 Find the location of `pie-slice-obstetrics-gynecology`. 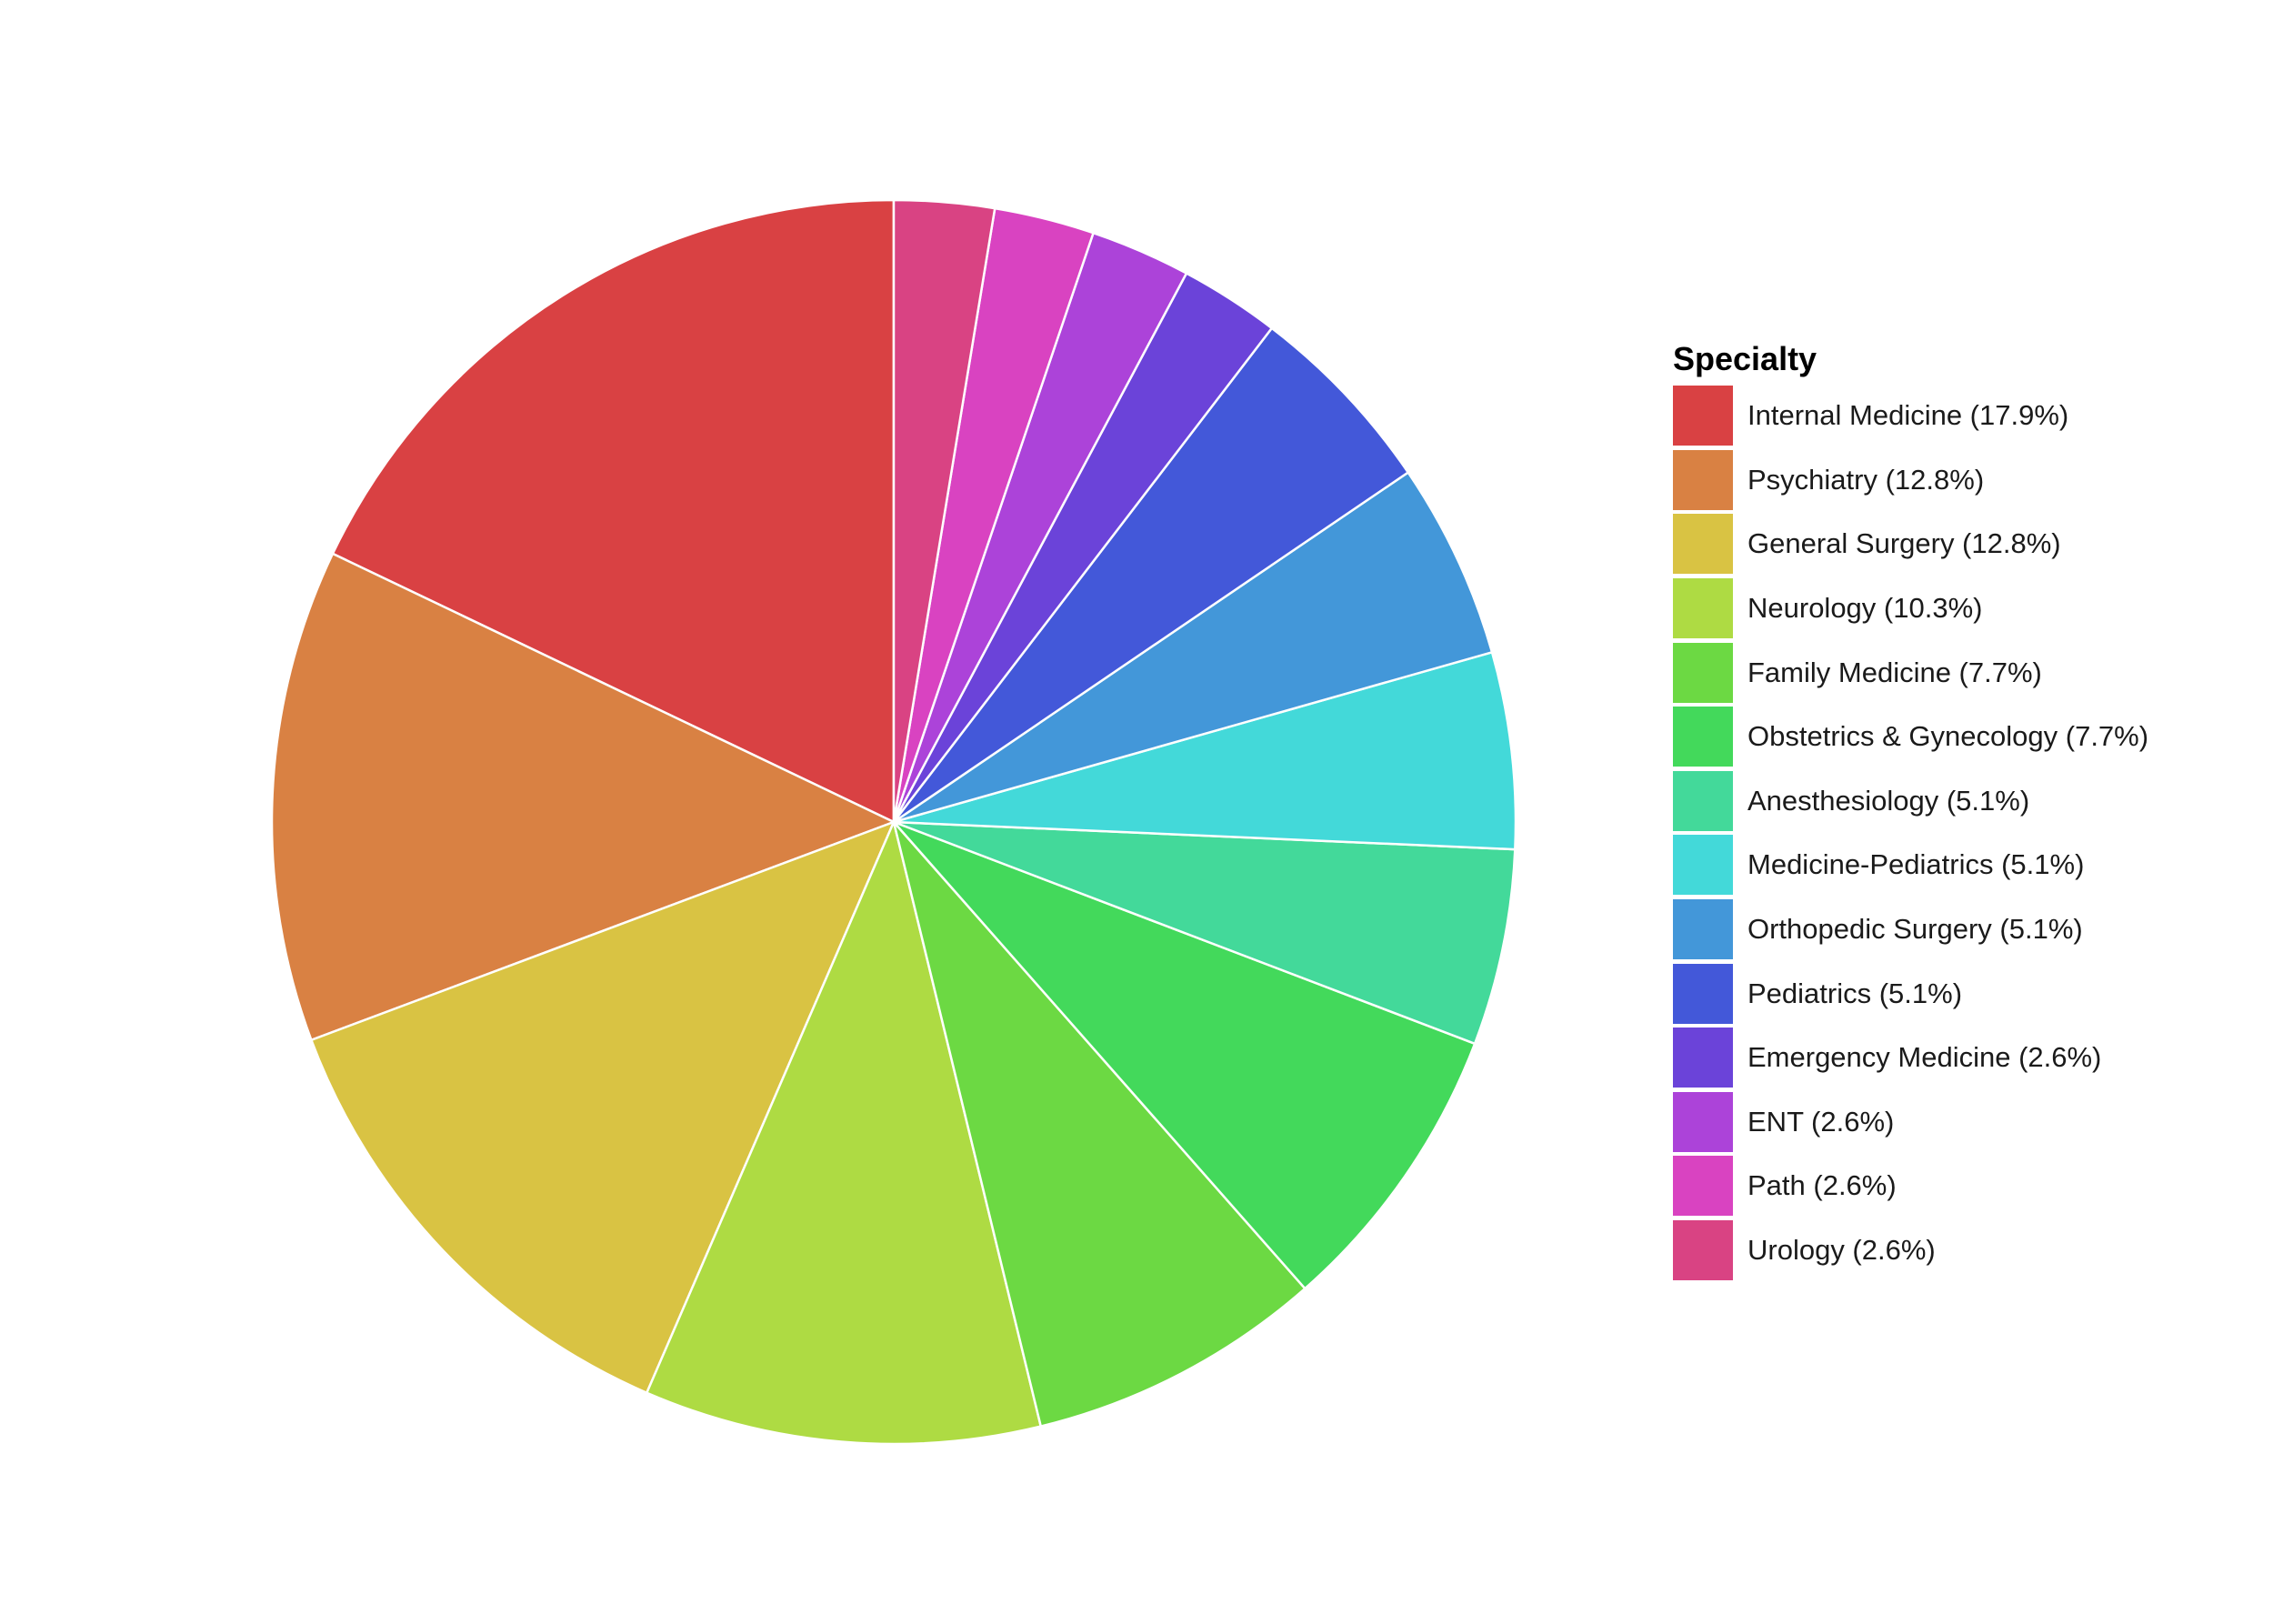

pie-slice-obstetrics-gynecology is located at coordinates (1184, 1055).